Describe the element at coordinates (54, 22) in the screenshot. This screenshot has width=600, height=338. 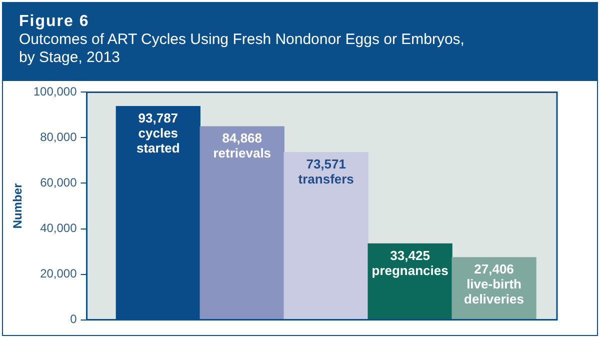
I see `chart-title: Figure 6` at that location.